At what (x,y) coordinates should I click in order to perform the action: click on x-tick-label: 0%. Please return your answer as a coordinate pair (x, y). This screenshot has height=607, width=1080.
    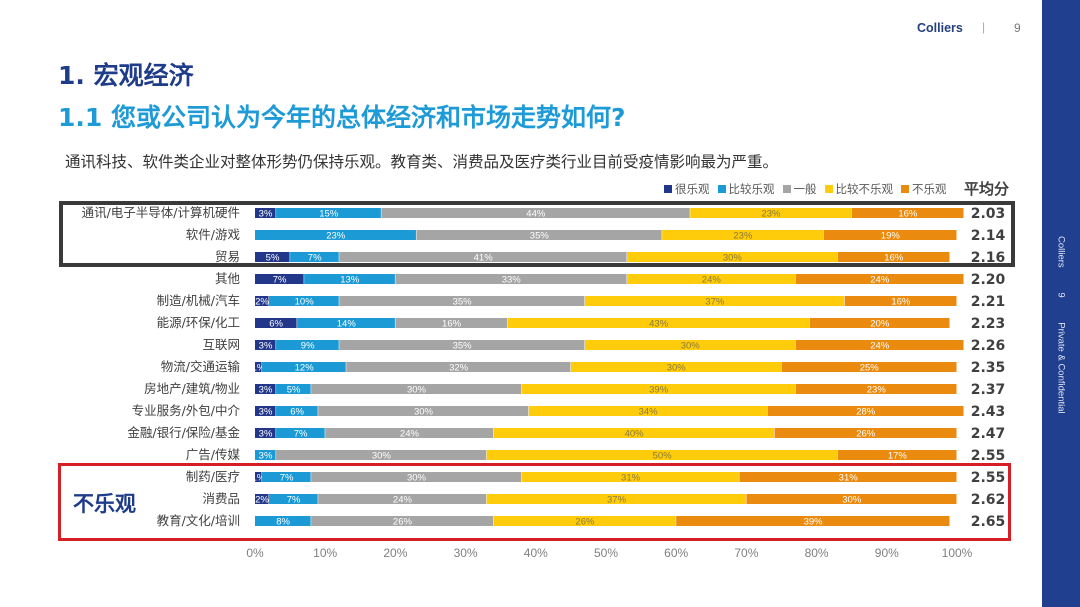
    Looking at the image, I should click on (255, 553).